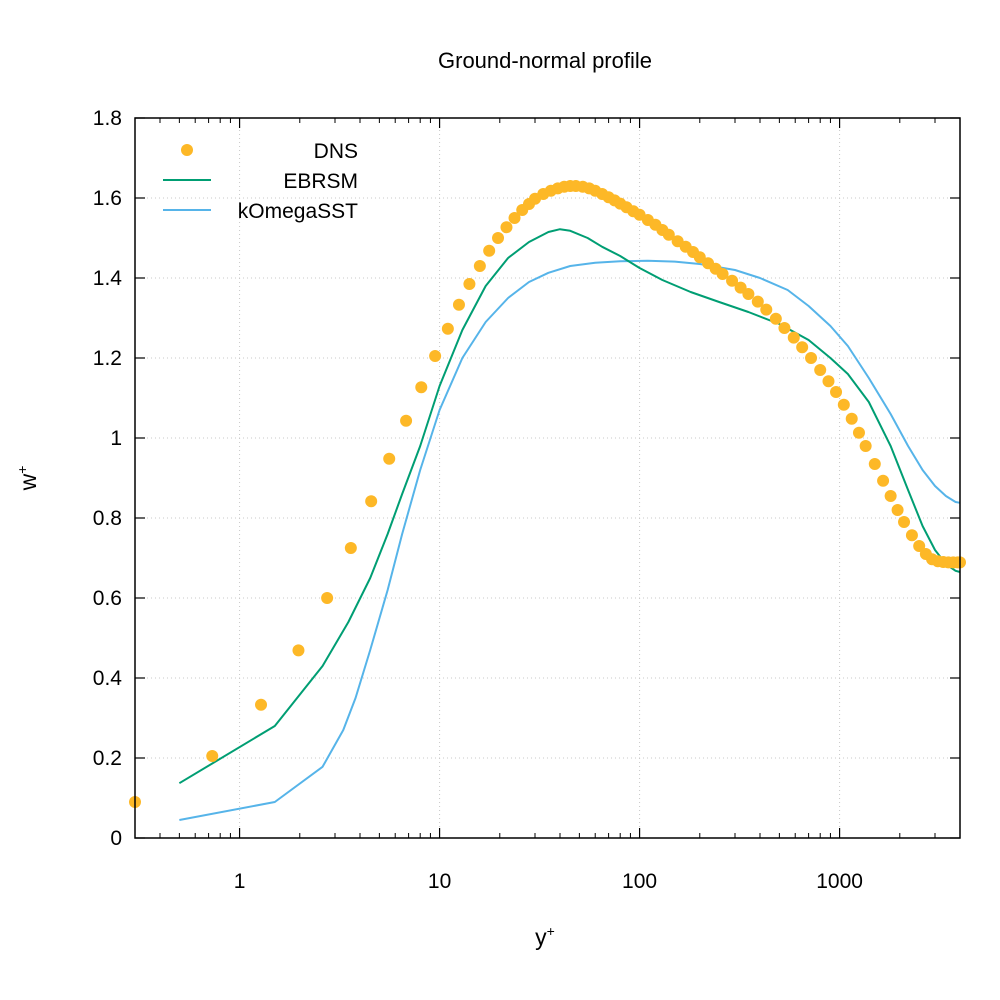 The height and width of the screenshot is (1000, 1000). I want to click on y-axis-label: w, so click(28, 482).